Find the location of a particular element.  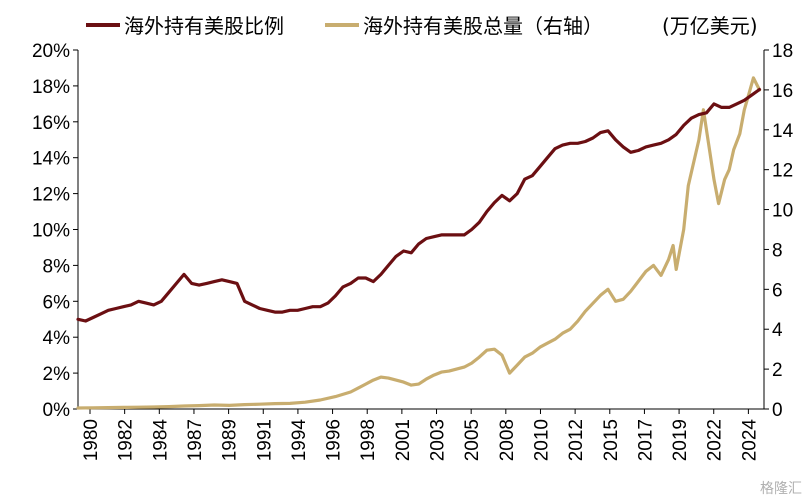

y-right-tick-label: 16 is located at coordinates (782, 91).